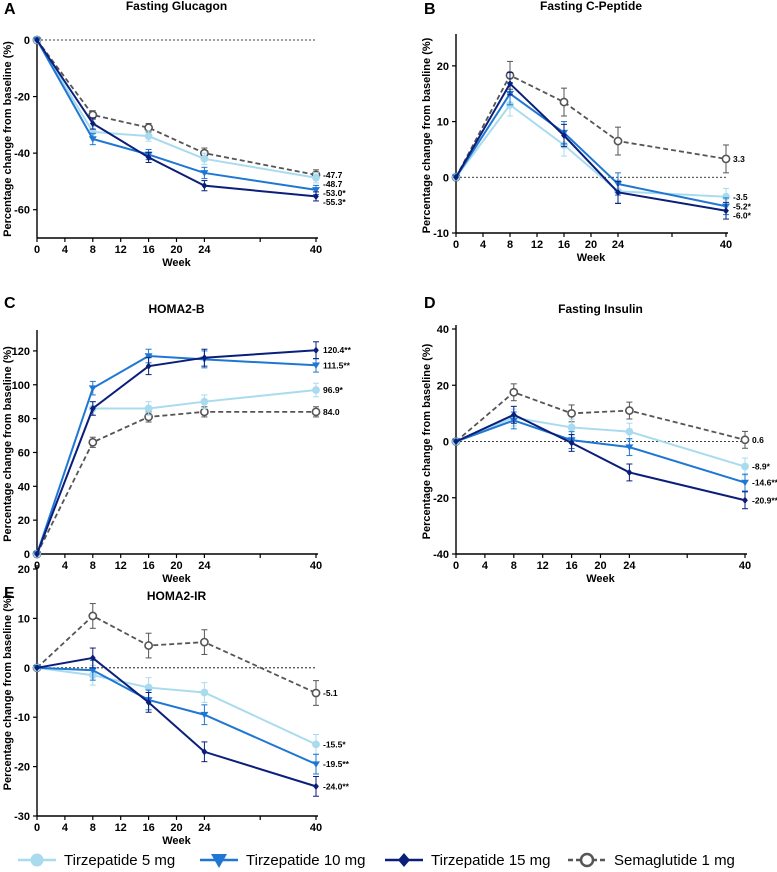 This screenshot has height=872, width=777. Describe the element at coordinates (443, 67) in the screenshot. I see `y-tick-label: 20` at that location.